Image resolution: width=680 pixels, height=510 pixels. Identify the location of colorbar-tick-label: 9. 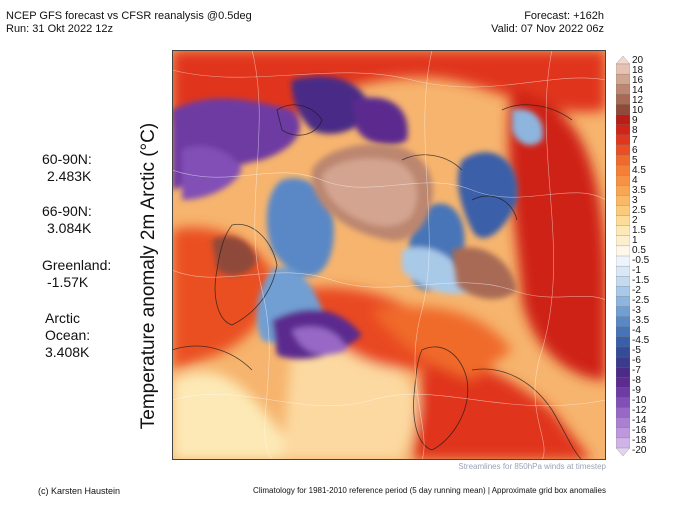
(635, 120).